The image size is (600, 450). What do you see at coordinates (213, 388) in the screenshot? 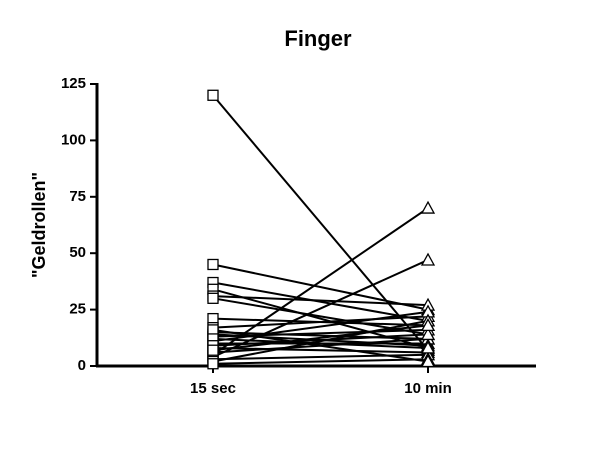
I see `x-tick-label: 15 sec` at bounding box center [213, 388].